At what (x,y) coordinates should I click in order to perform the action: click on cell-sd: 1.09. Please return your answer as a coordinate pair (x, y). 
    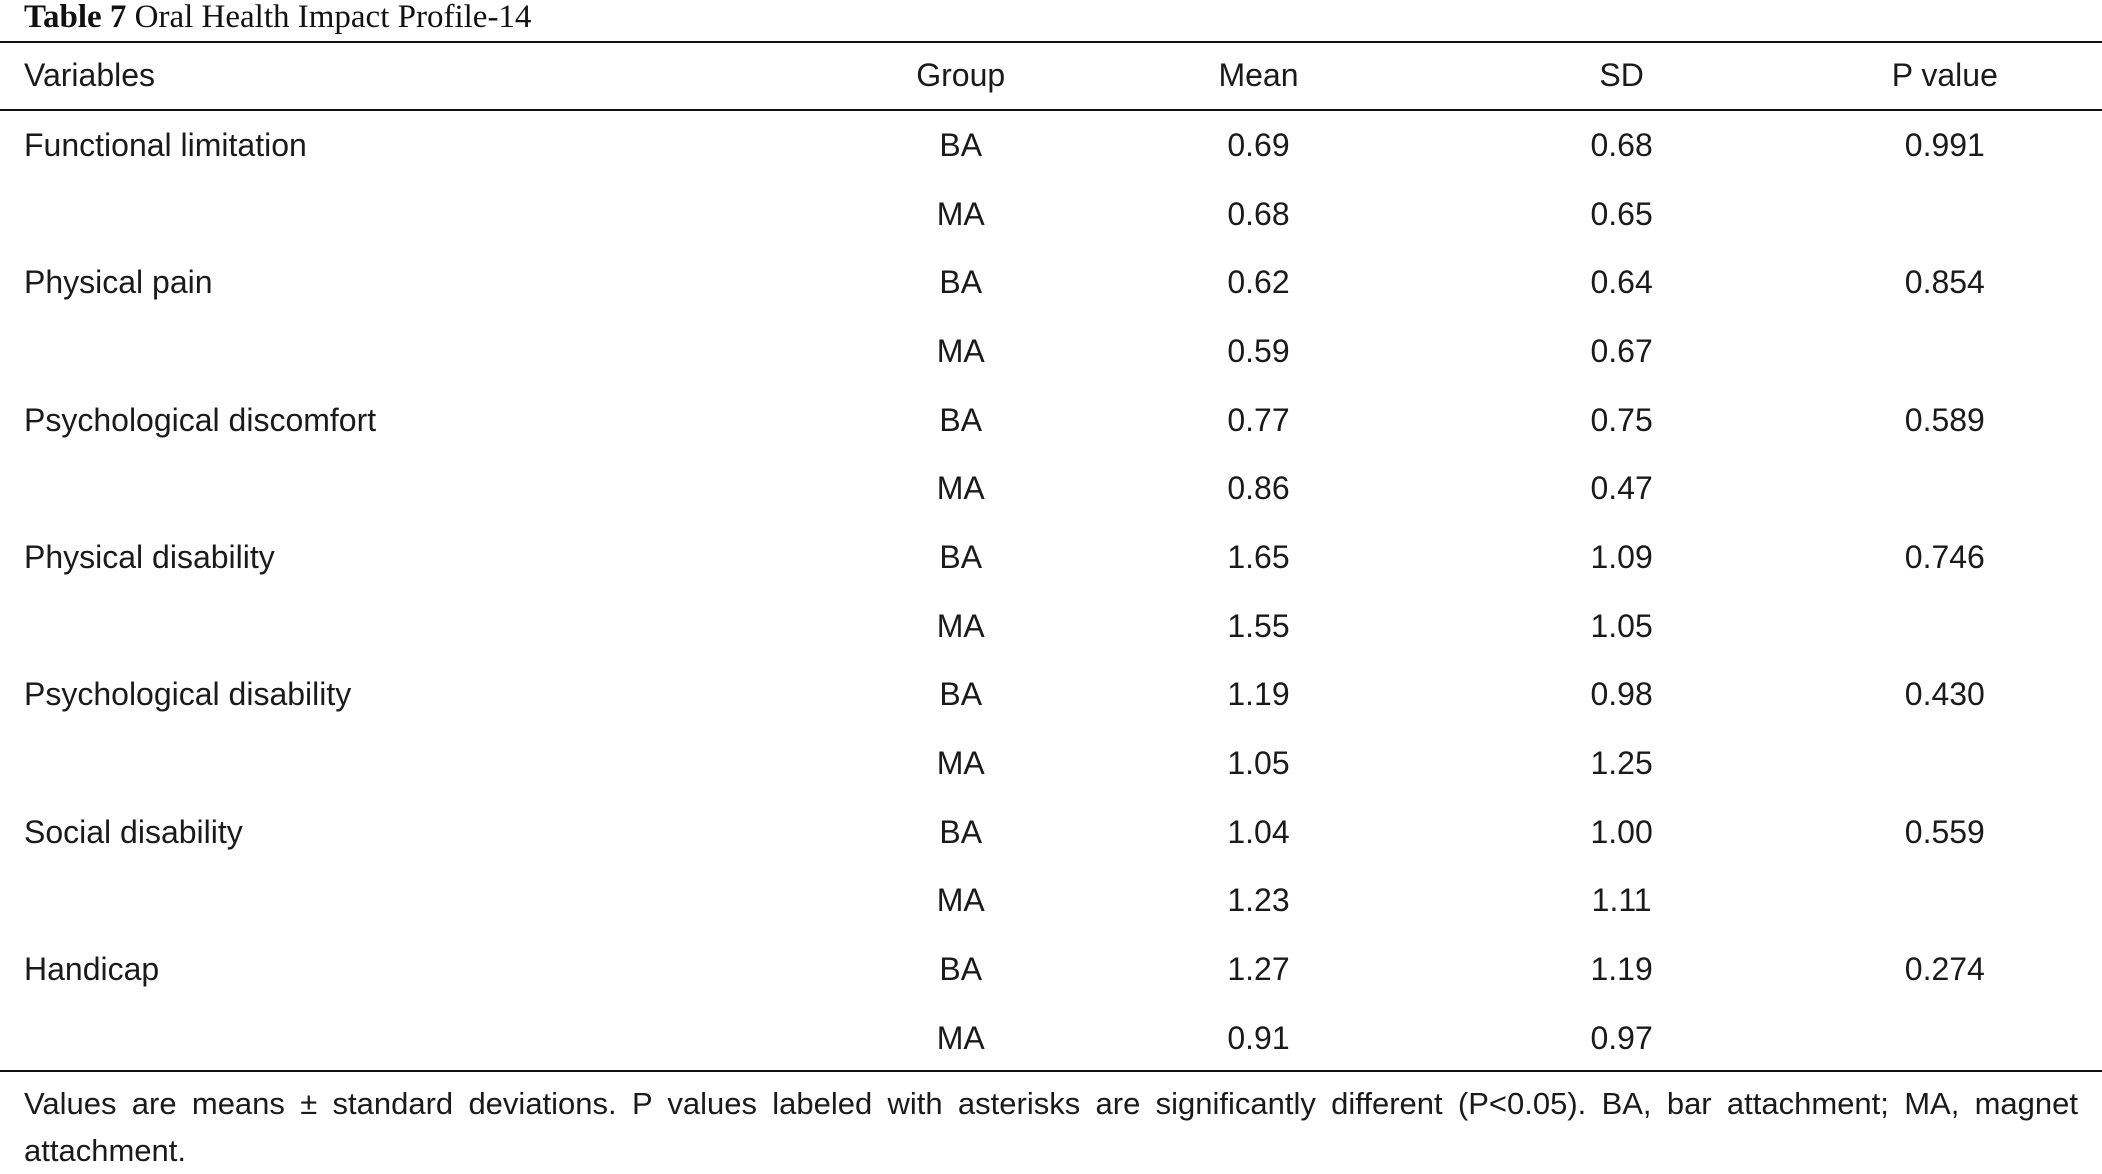
    Looking at the image, I should click on (1621, 556).